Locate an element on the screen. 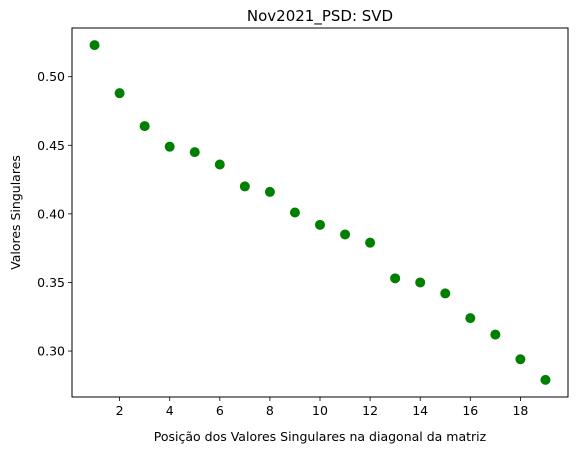 Image resolution: width=576 pixels, height=453 pixels. x-tick-label: 6 is located at coordinates (220, 410).